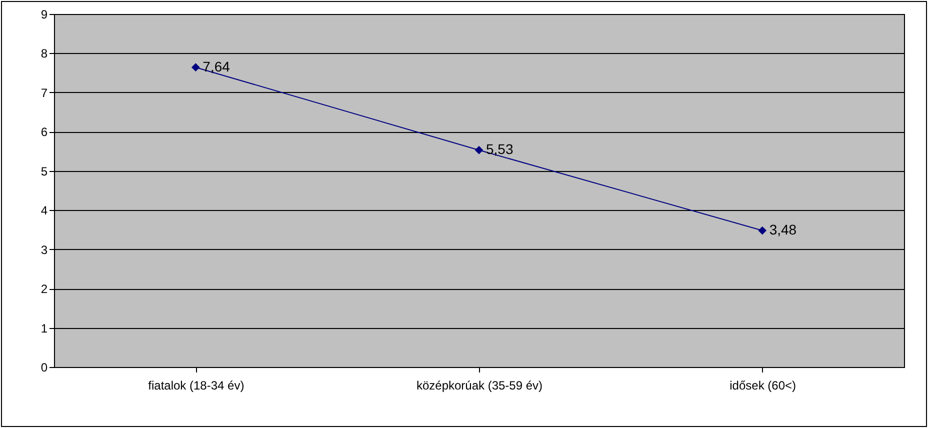 The image size is (928, 428). Describe the element at coordinates (216, 66) in the screenshot. I see `data-label: 7,64` at that location.